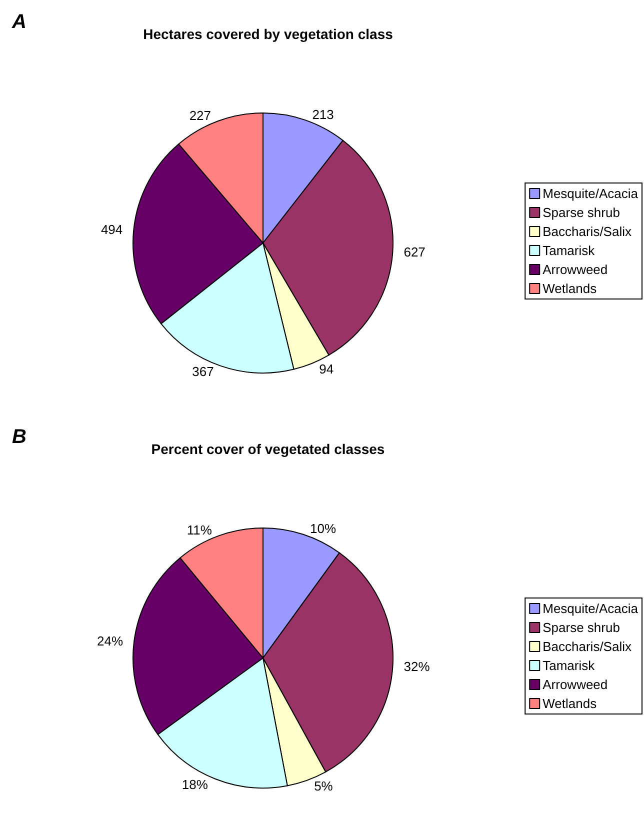  I want to click on data-label: 227, so click(200, 115).